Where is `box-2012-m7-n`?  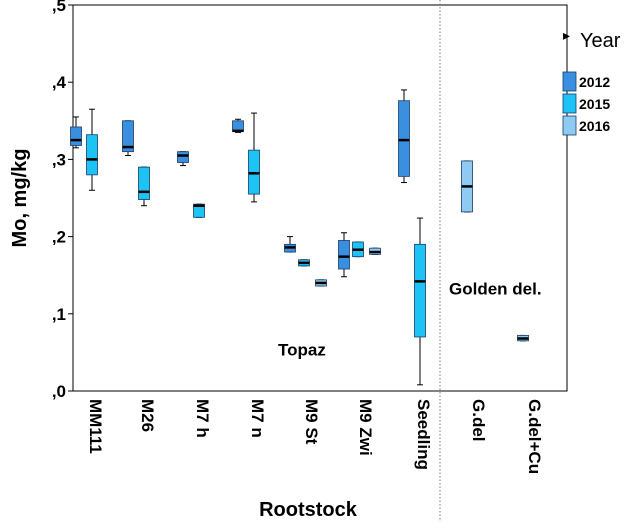
box-2012-m7-n is located at coordinates (238, 125).